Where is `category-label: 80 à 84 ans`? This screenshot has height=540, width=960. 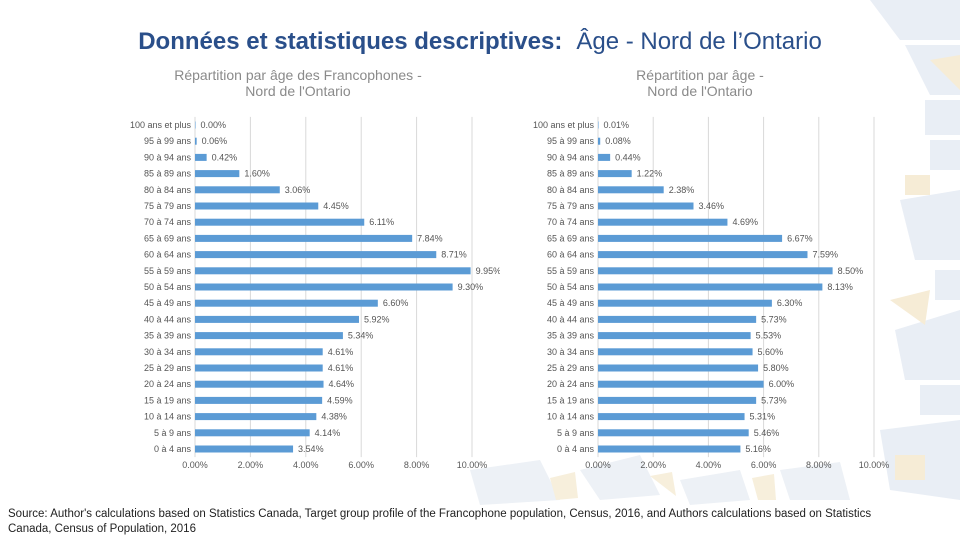 category-label: 80 à 84 ans is located at coordinates (571, 190).